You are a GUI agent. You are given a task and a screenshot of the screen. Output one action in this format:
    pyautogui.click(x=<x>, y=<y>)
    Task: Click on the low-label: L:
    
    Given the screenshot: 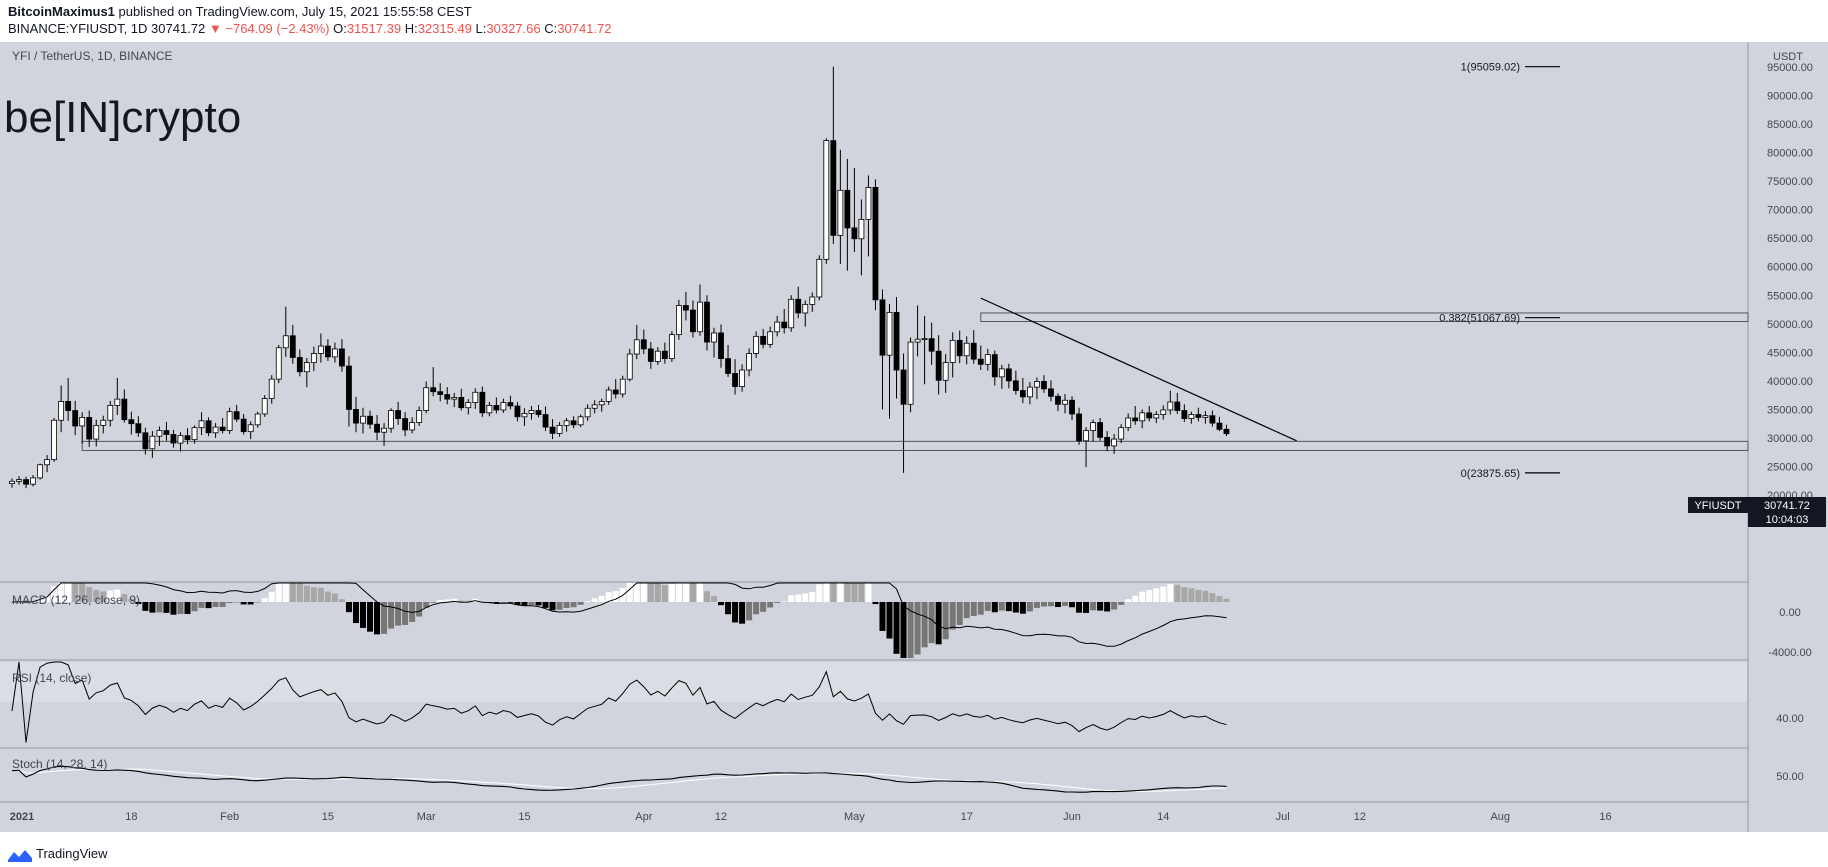 What is the action you would take?
    pyautogui.click(x=481, y=28)
    